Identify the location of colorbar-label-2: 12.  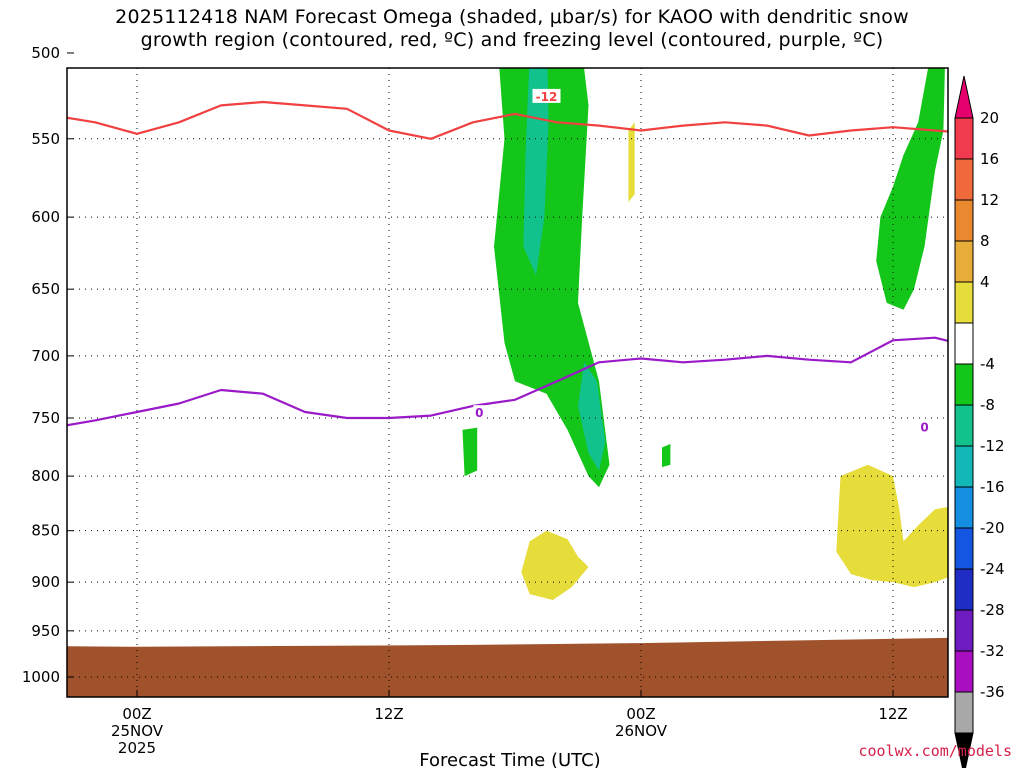
(989, 200).